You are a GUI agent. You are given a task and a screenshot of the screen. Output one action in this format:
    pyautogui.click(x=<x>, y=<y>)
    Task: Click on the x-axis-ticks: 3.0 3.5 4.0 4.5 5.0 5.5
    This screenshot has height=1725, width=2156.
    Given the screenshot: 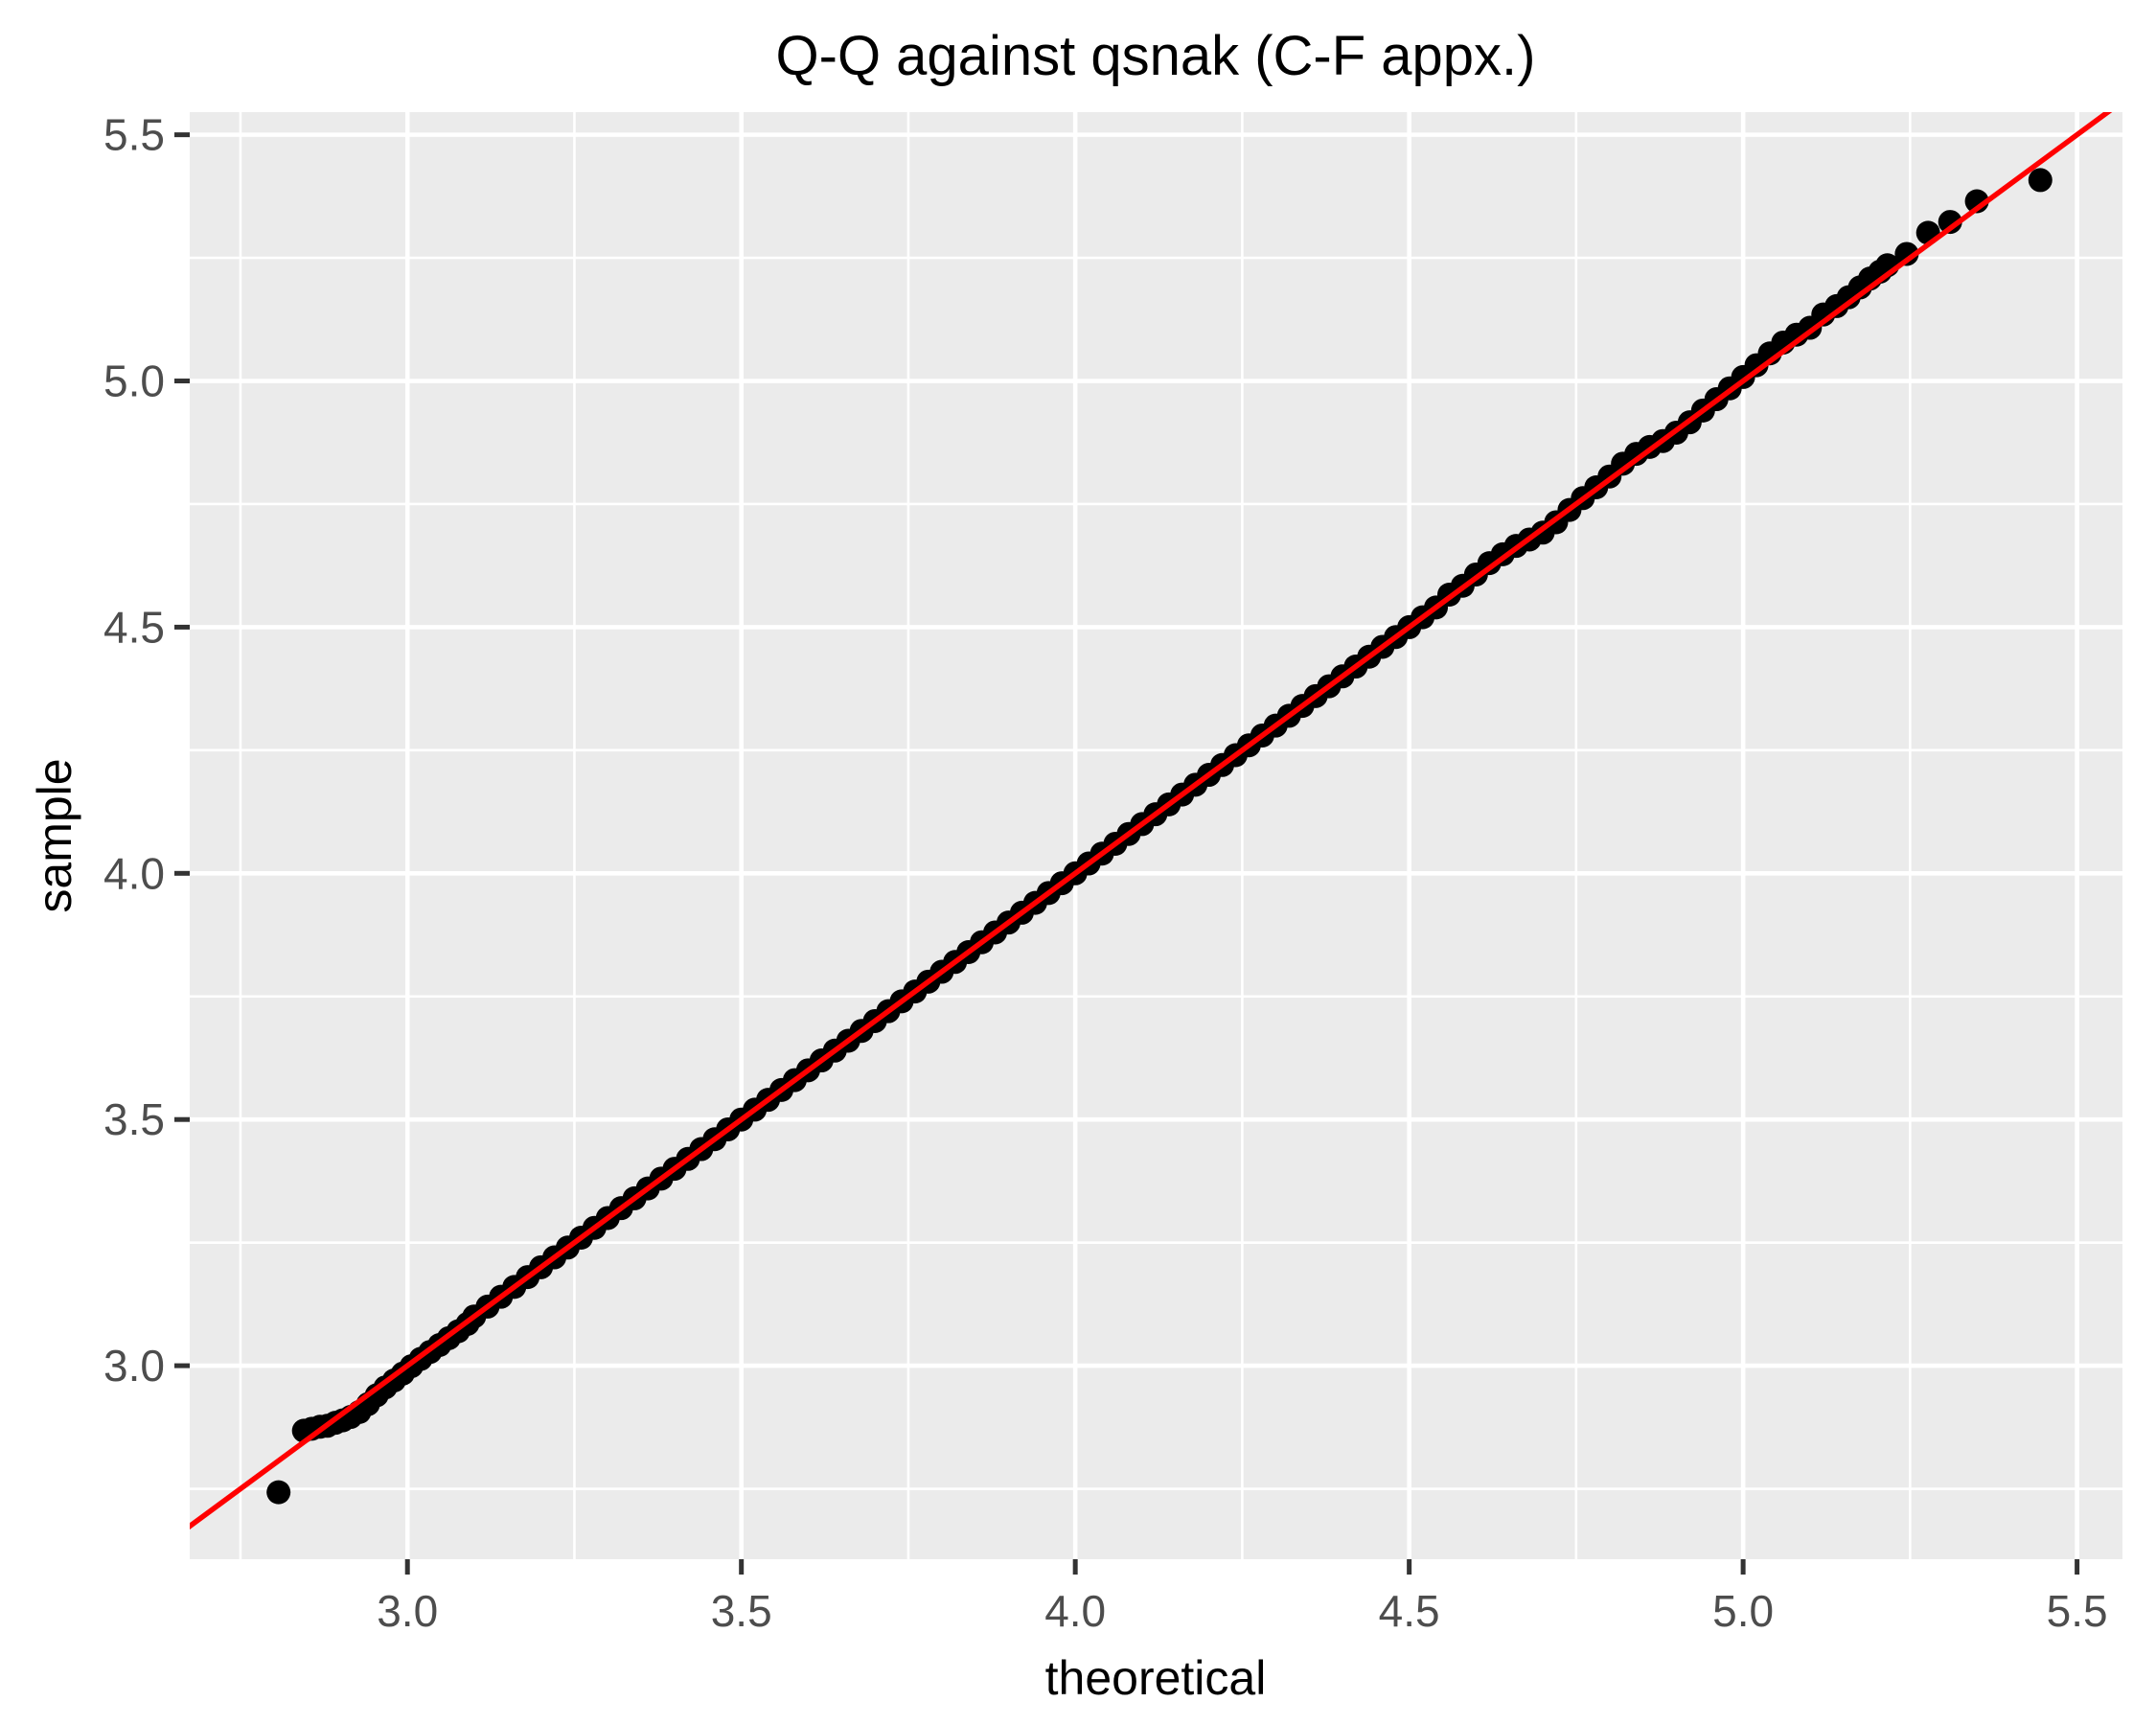 What is the action you would take?
    pyautogui.click(x=1242, y=1598)
    